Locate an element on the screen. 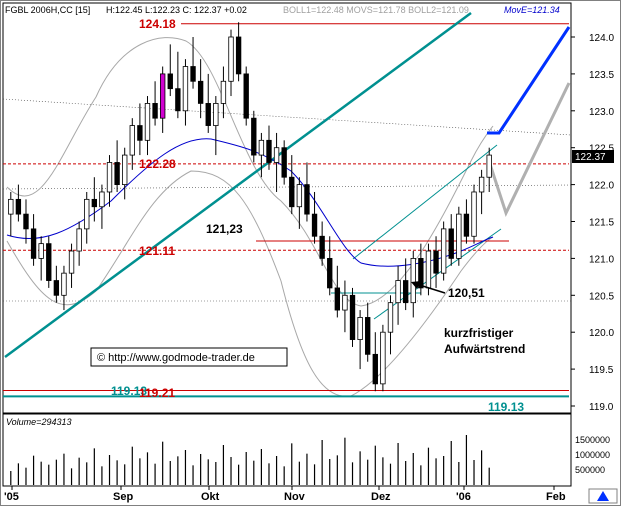  label-support: 121.11 is located at coordinates (157, 251).